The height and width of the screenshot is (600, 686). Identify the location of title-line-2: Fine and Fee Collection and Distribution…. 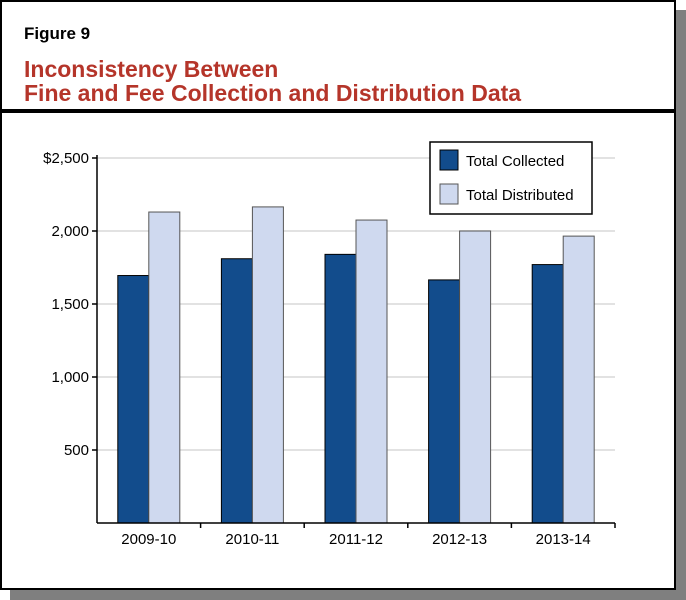
(273, 93).